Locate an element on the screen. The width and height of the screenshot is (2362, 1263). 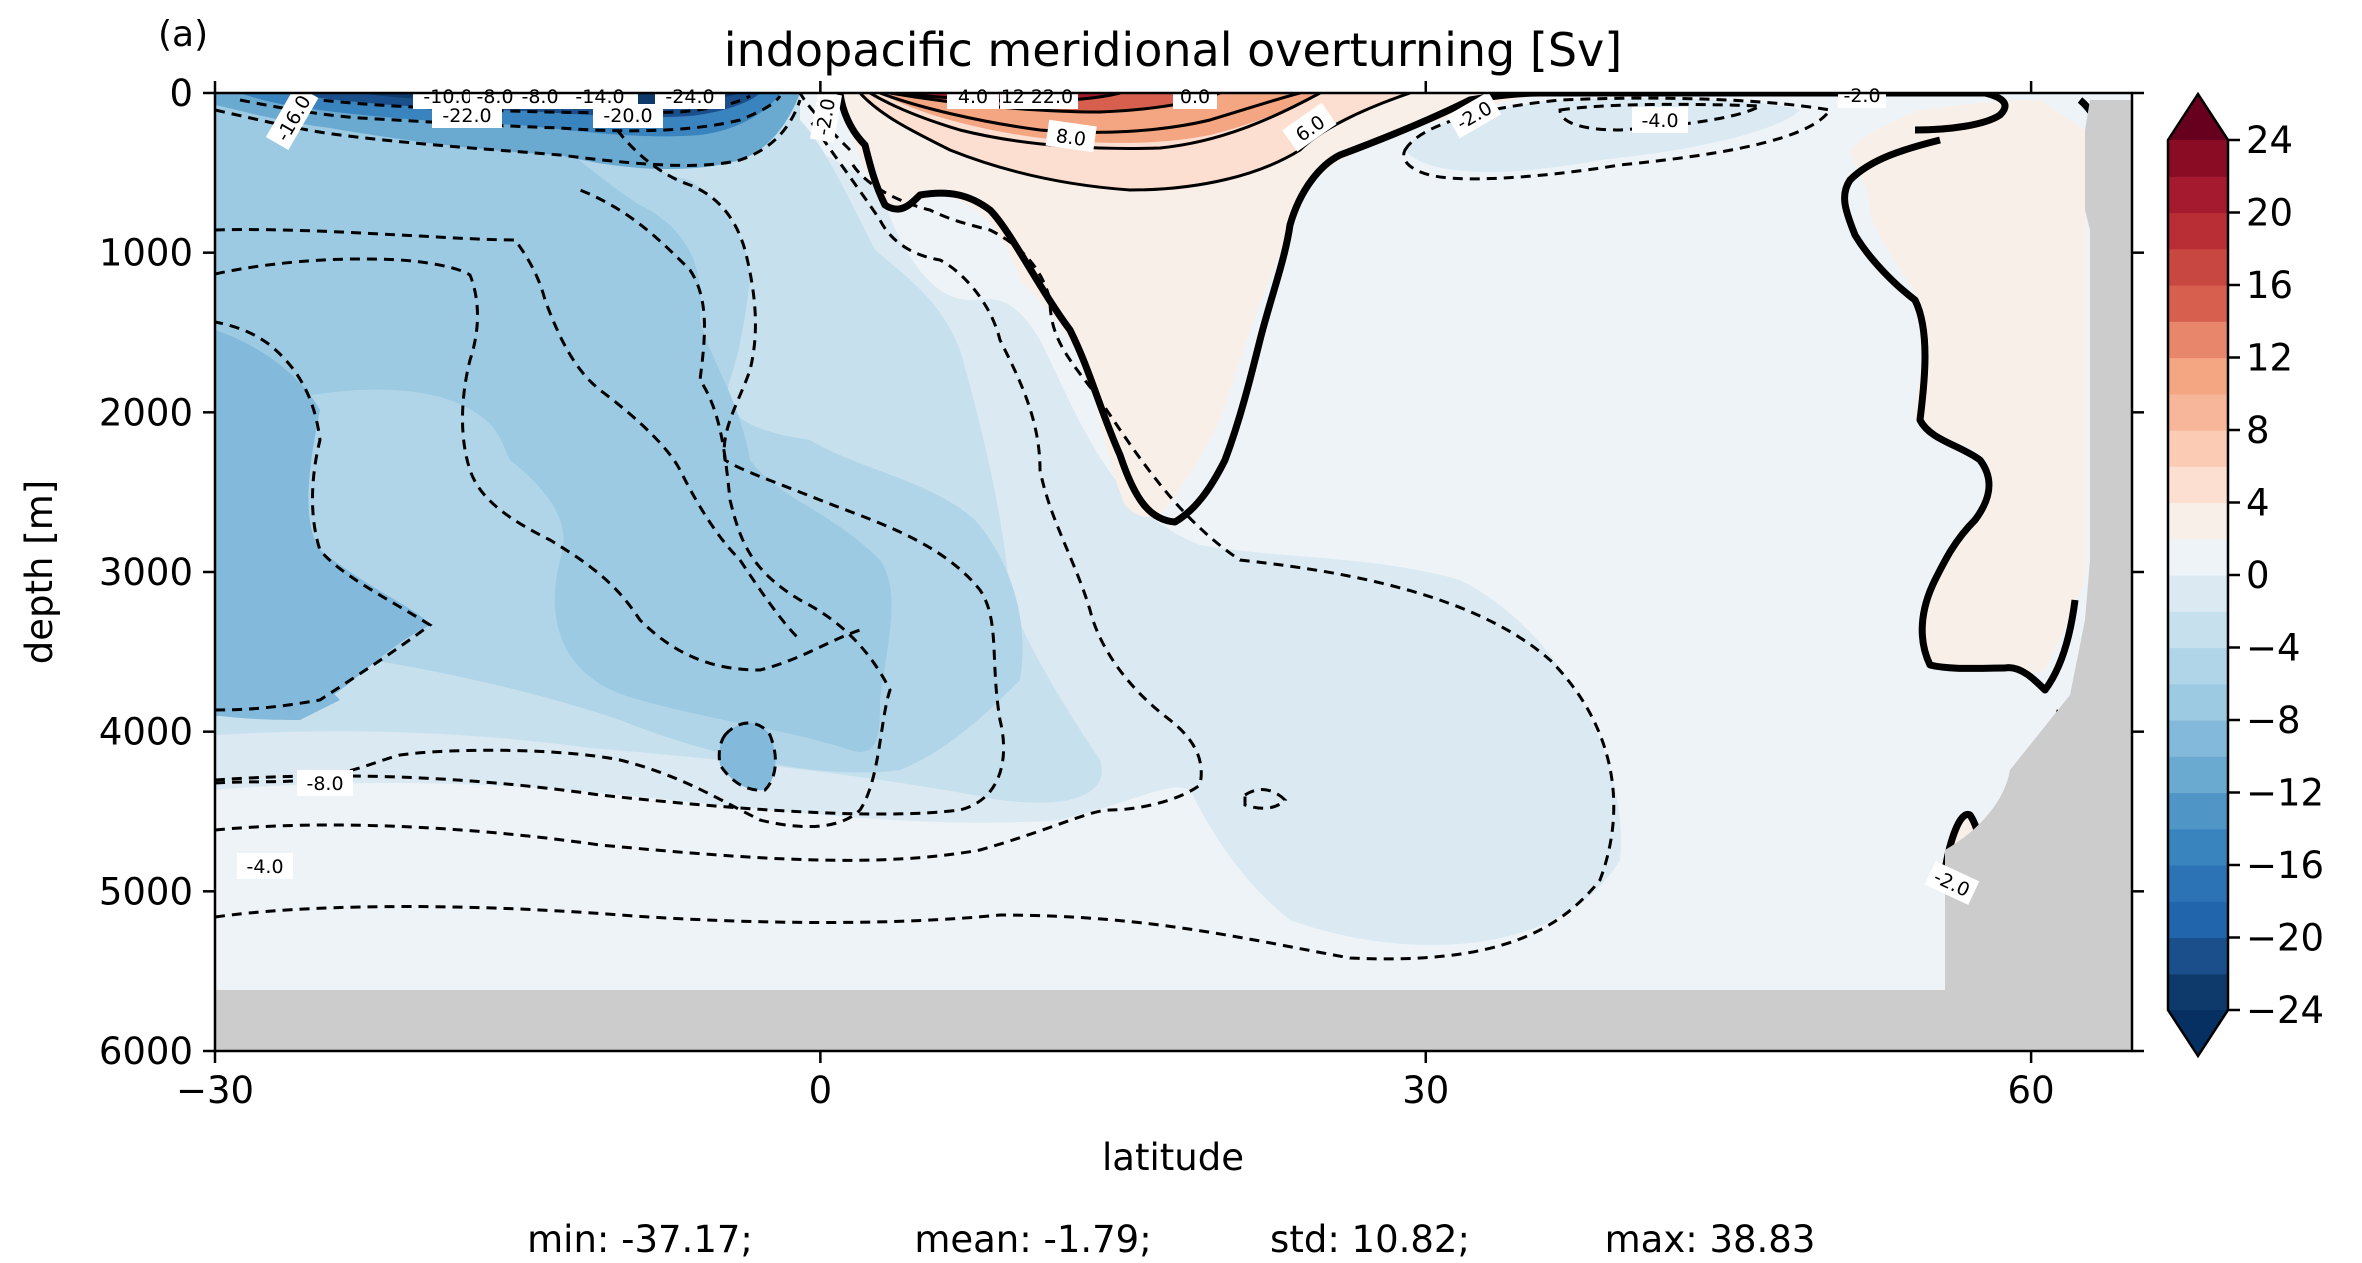
stat-std: std: 10.82; is located at coordinates (1370, 1239).